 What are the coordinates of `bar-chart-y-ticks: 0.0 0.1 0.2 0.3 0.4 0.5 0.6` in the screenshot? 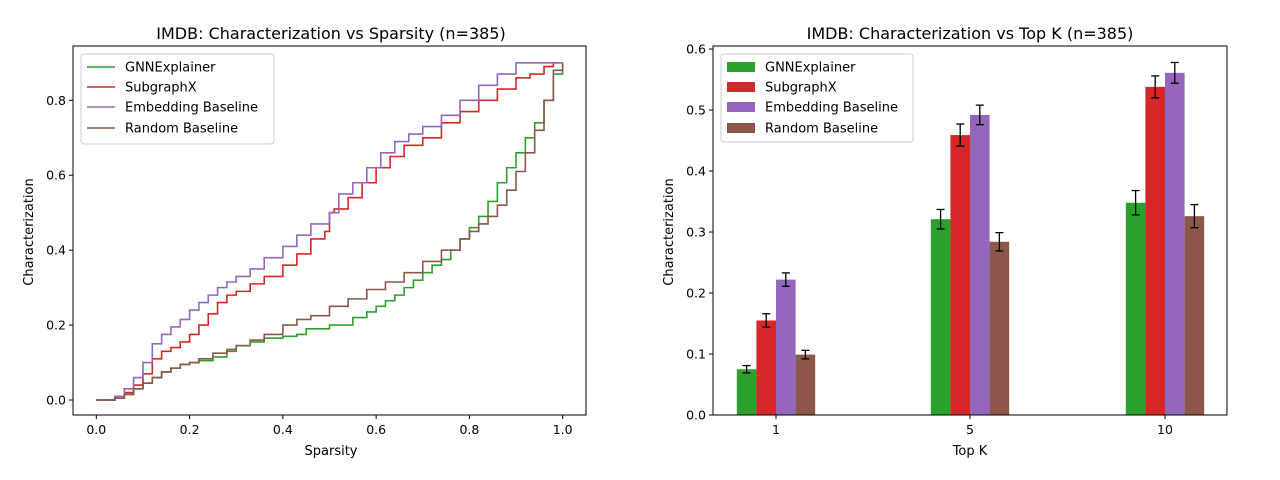 It's located at (699, 232).